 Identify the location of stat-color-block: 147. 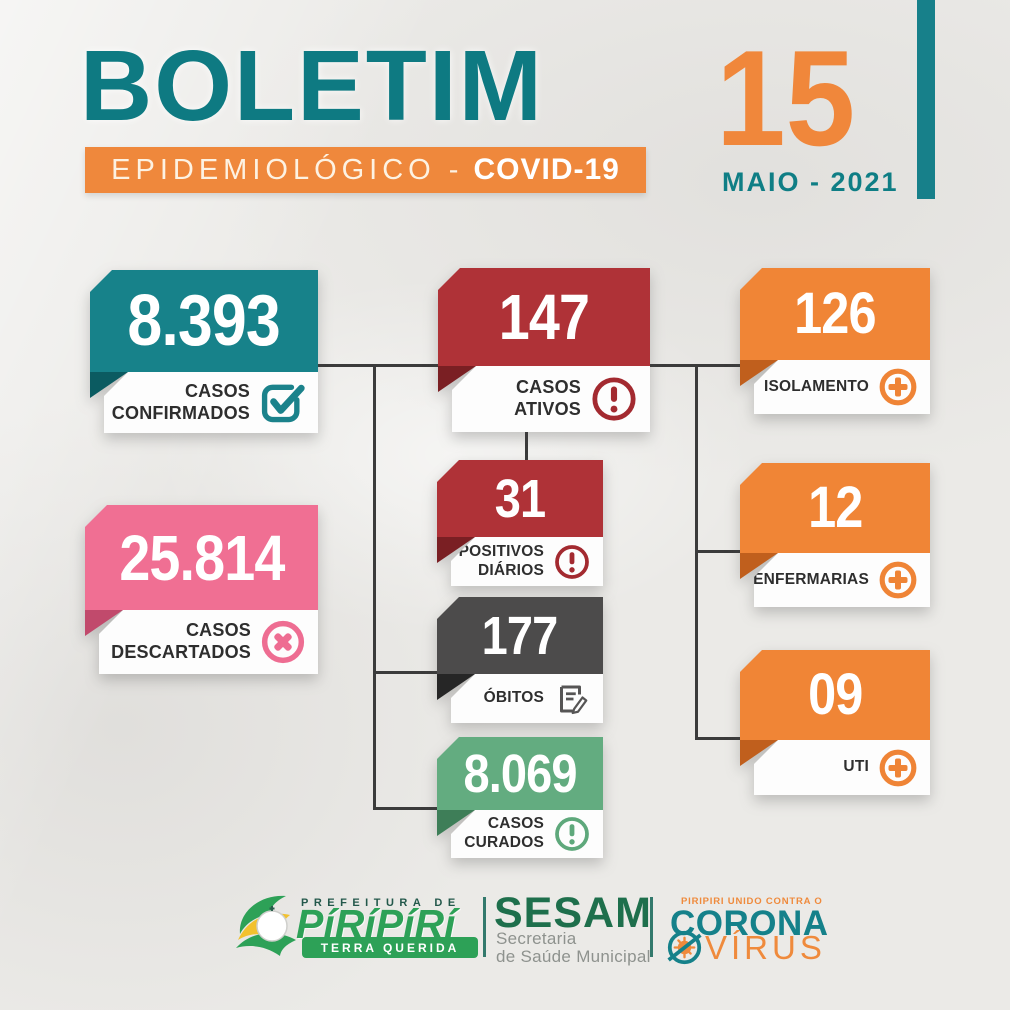
(544, 317).